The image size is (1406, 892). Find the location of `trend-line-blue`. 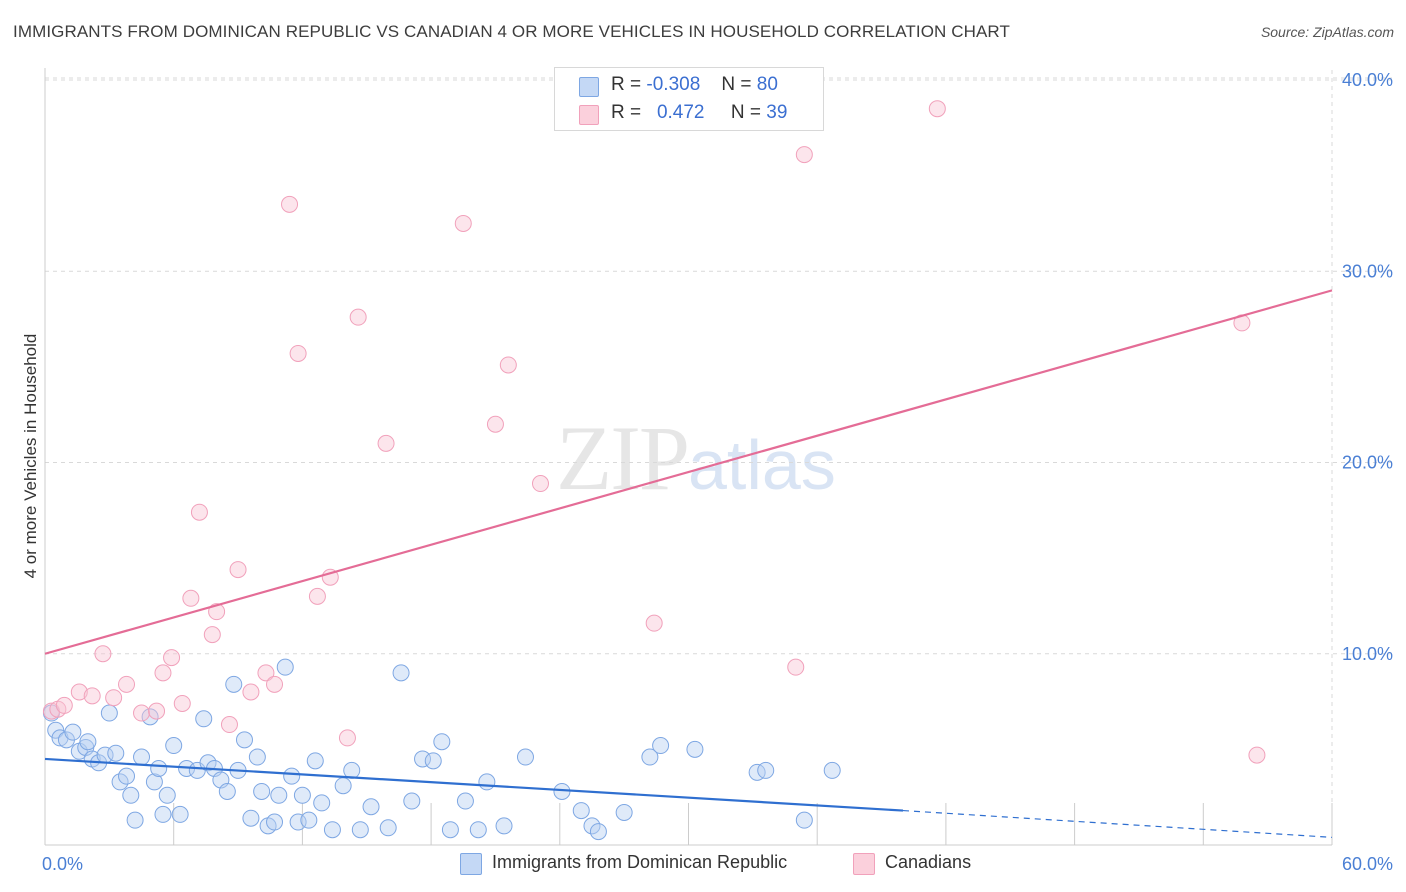

trend-line-blue is located at coordinates (474, 784).